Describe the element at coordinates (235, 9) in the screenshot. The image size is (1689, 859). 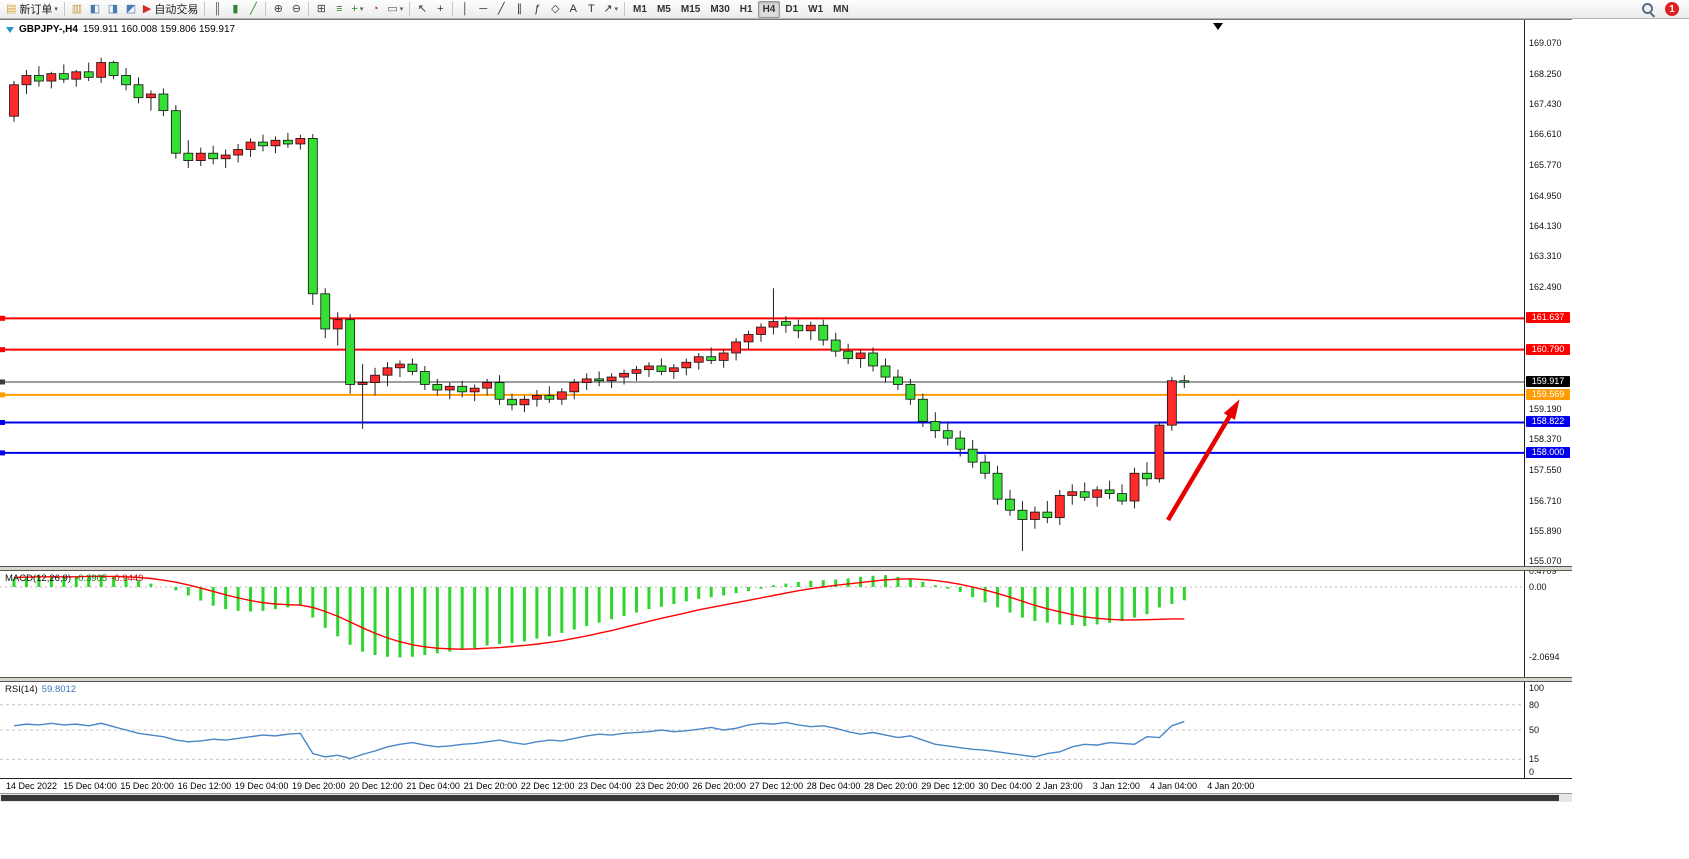
I see `candle-chart-button: ▮` at that location.